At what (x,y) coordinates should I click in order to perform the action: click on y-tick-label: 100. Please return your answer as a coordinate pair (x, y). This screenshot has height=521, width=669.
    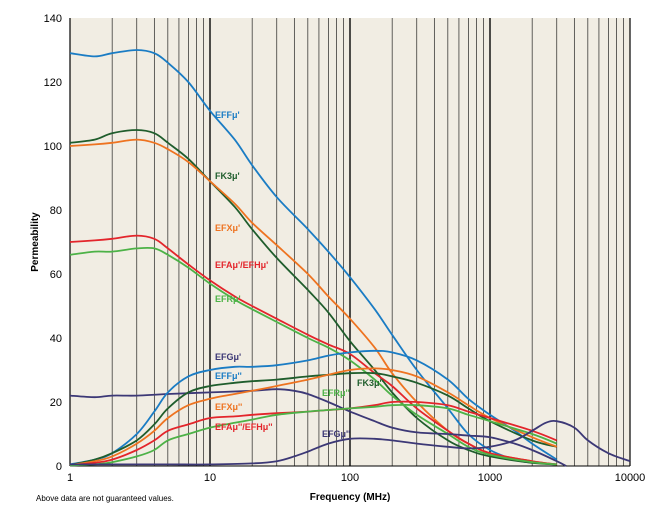
    Looking at the image, I should click on (53, 147).